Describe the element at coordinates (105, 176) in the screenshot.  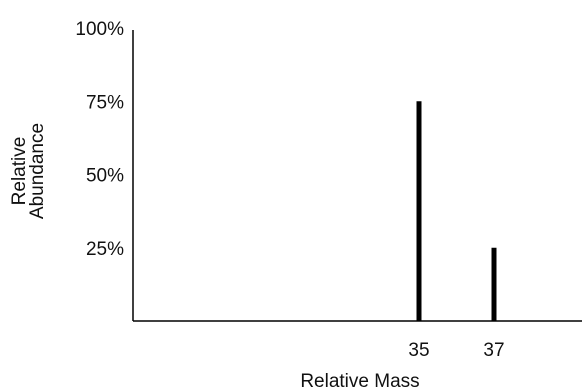
I see `y-tick-label-50: 50%` at that location.